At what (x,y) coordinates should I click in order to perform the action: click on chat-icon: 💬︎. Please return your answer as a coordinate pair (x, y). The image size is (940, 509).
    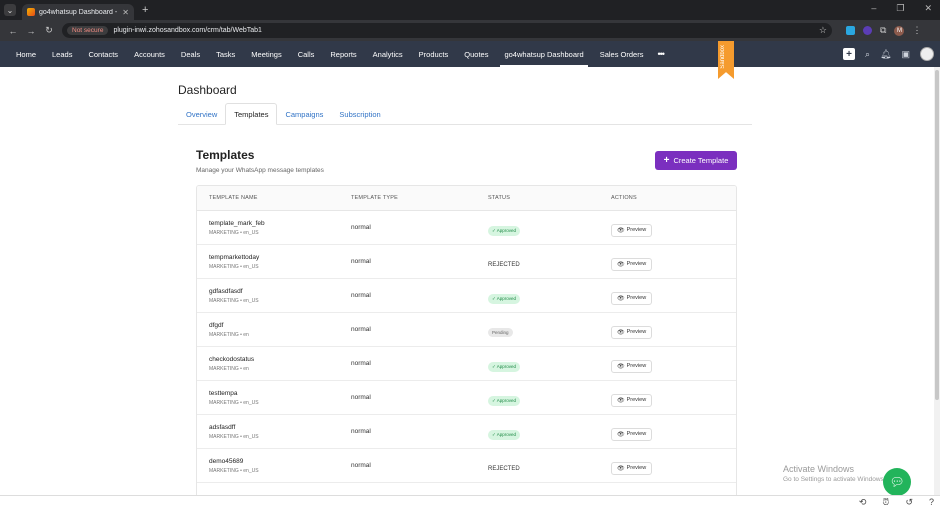
    Looking at the image, I should click on (897, 482).